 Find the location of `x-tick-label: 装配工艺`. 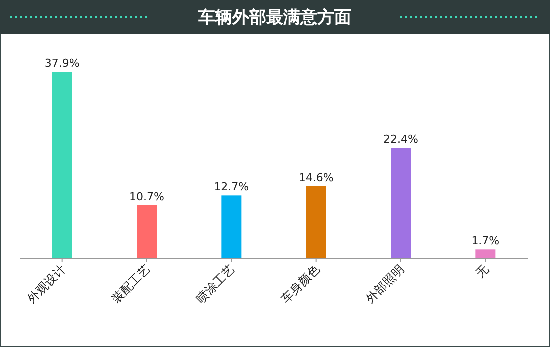

x-tick-label: 装配工艺 is located at coordinates (131, 284).